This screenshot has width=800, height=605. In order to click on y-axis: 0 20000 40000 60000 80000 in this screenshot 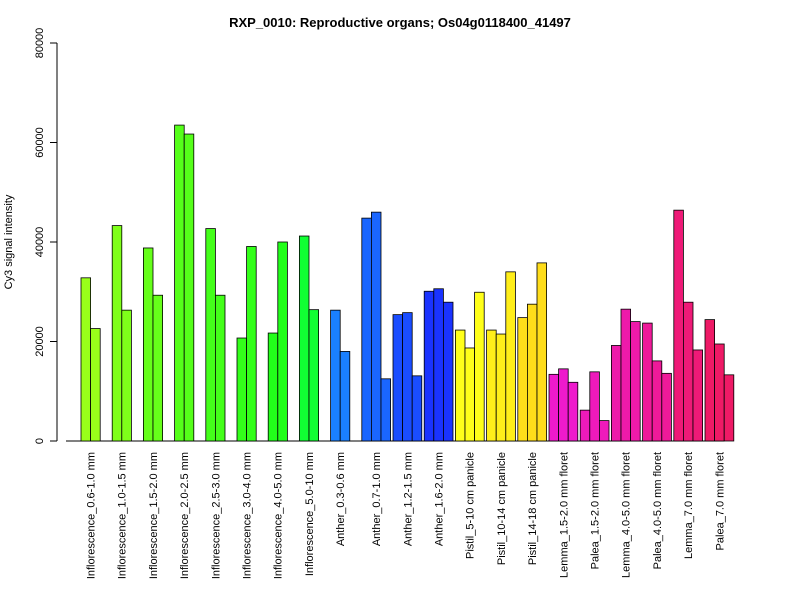, I will do `click(46, 236)`.